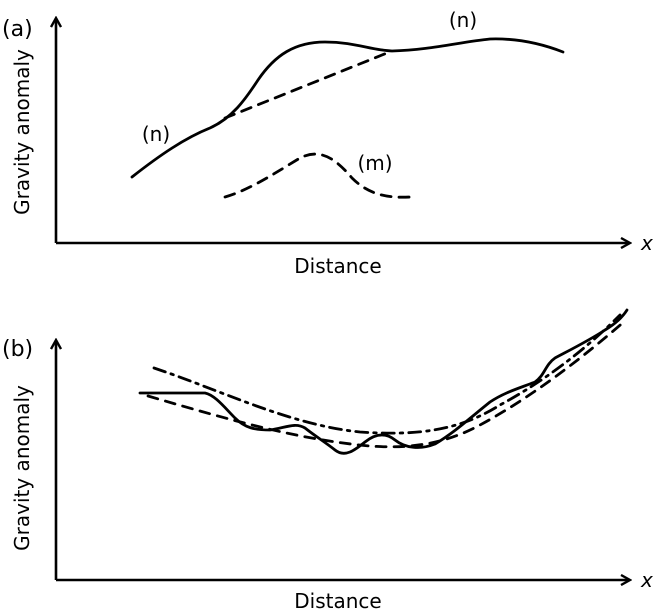 The width and height of the screenshot is (665, 616). What do you see at coordinates (317, 175) in the screenshot?
I see `panel-a-residual-anomaly-curve` at bounding box center [317, 175].